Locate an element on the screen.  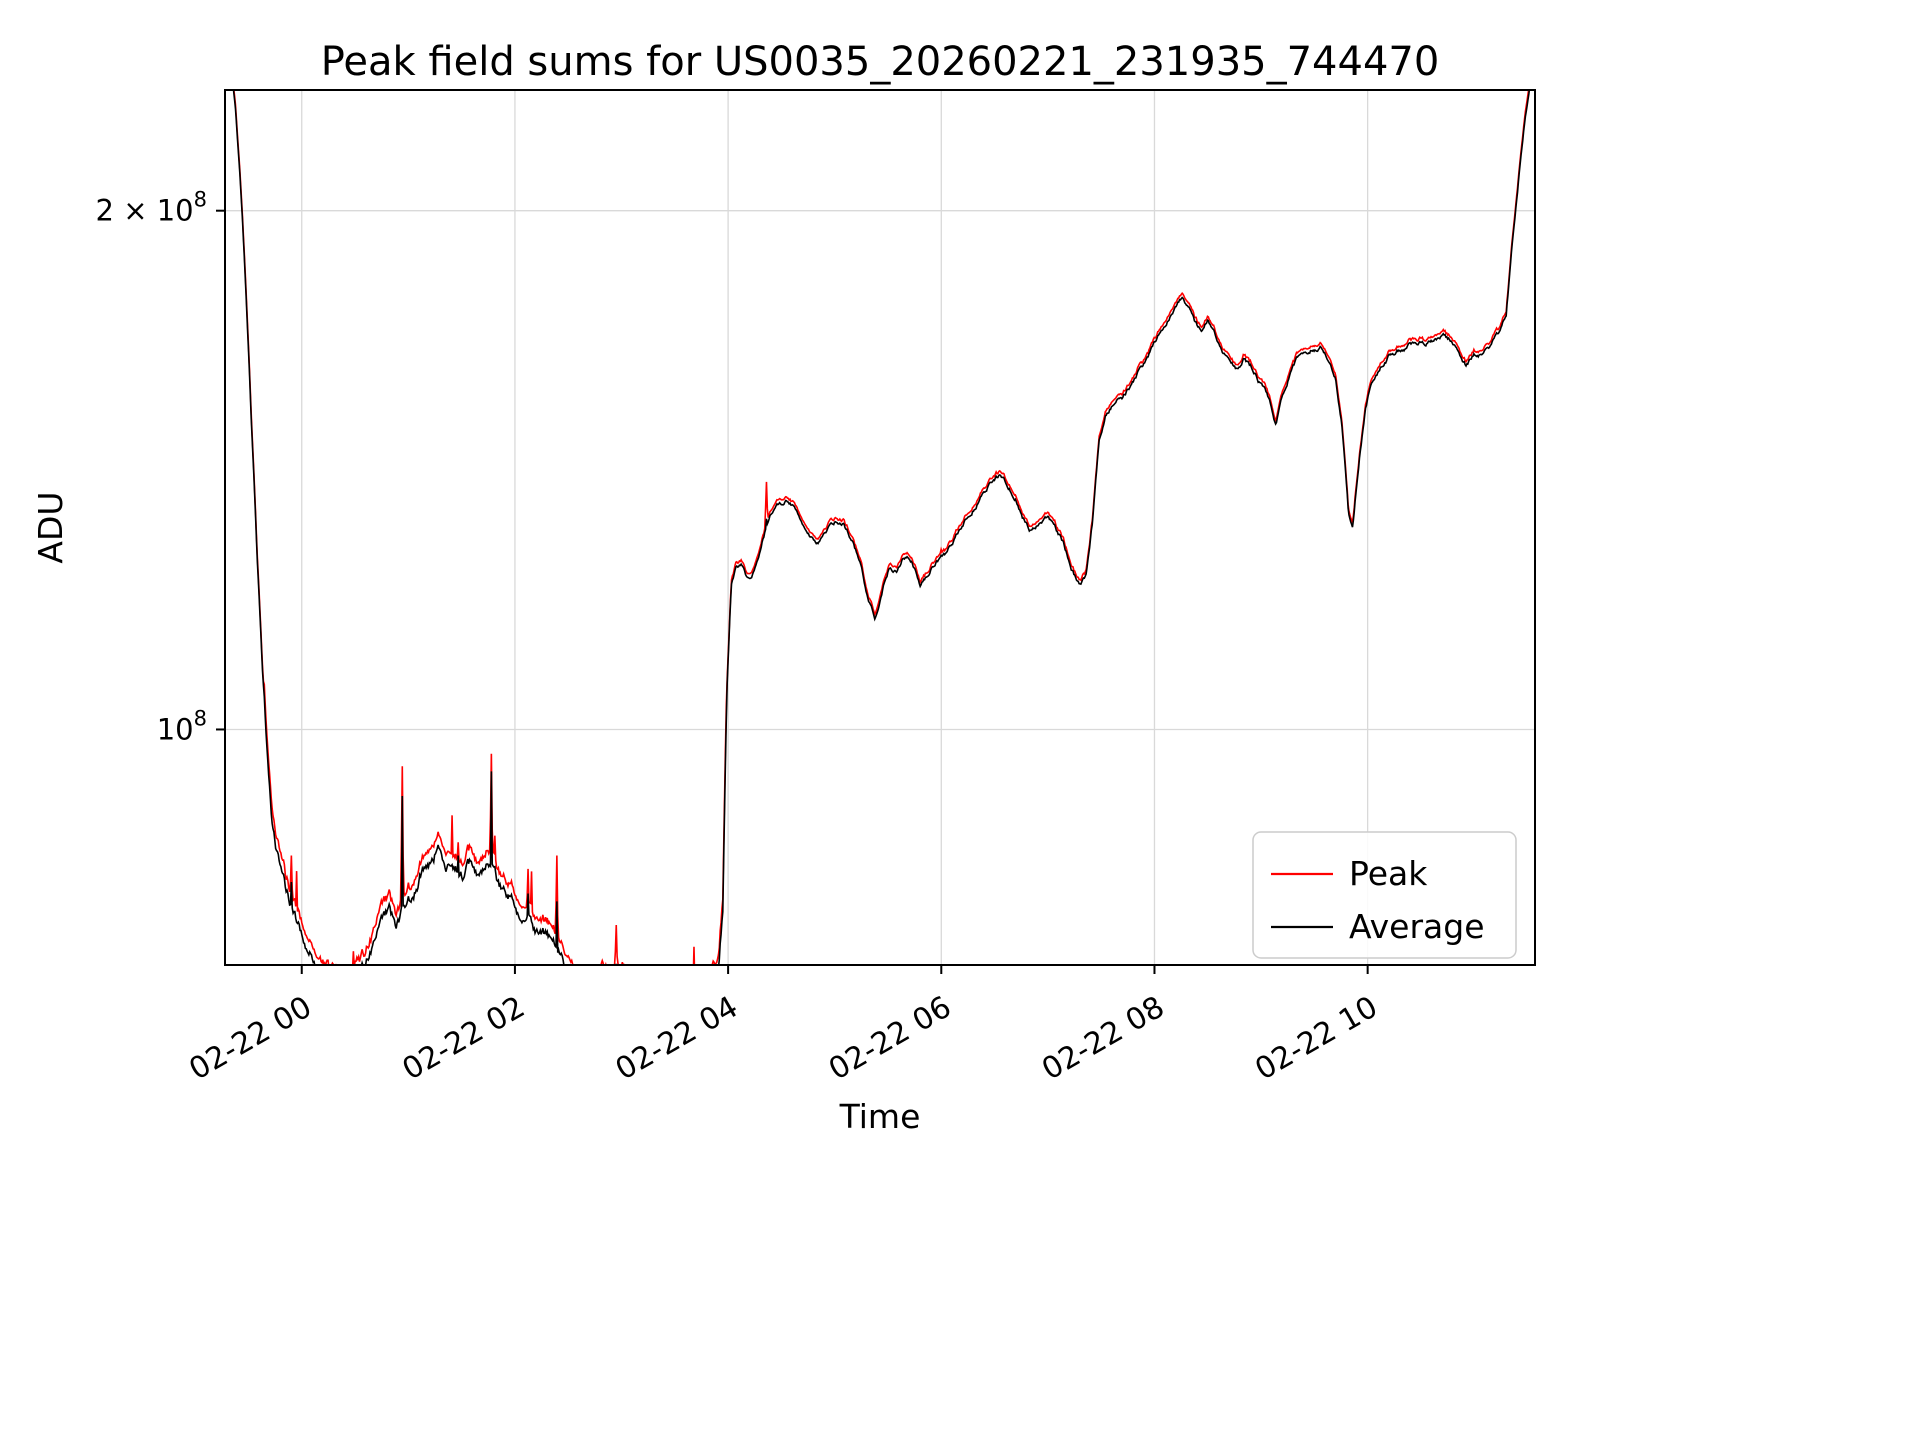
y-tick-label: 108 is located at coordinates (182, 726).